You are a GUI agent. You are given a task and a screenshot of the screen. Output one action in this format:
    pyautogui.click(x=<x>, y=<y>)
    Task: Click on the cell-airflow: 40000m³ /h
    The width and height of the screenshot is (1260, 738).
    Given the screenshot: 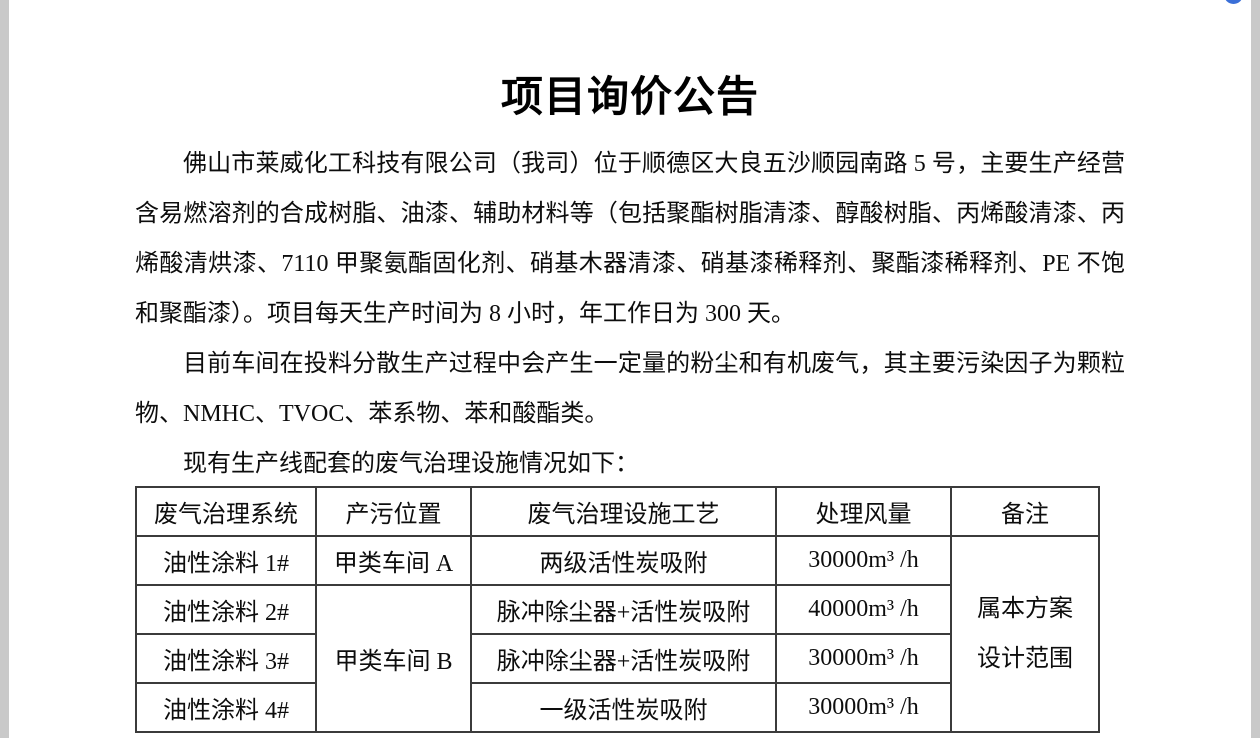 What is the action you would take?
    pyautogui.click(x=863, y=609)
    